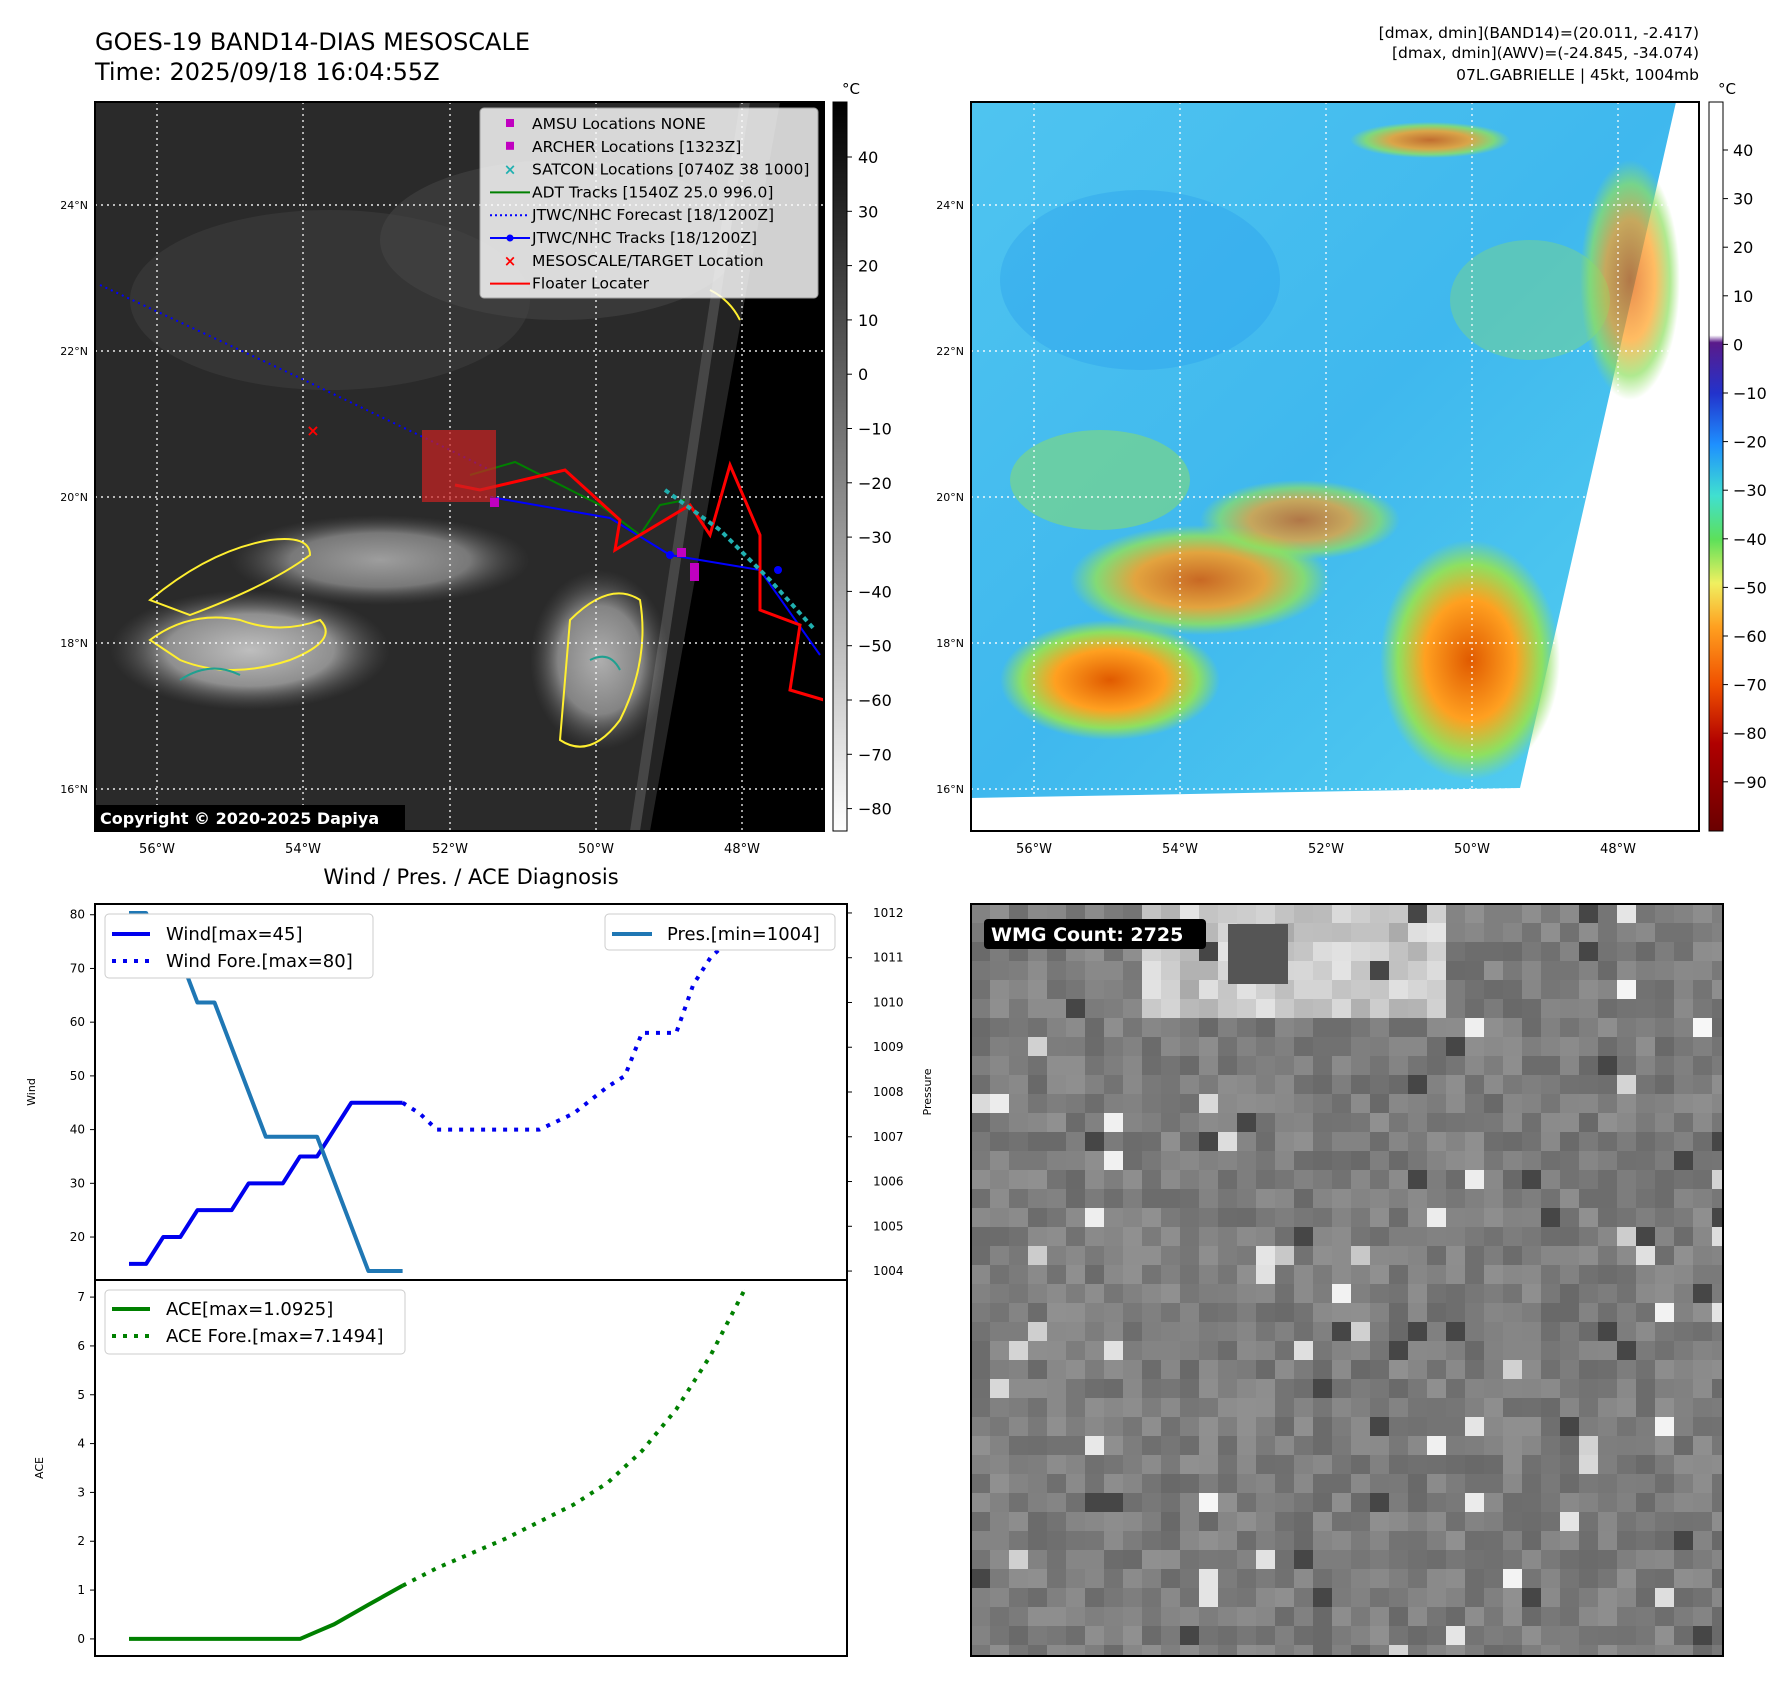  What do you see at coordinates (77, 1183) in the screenshot?
I see `y-tick-label: 30` at bounding box center [77, 1183].